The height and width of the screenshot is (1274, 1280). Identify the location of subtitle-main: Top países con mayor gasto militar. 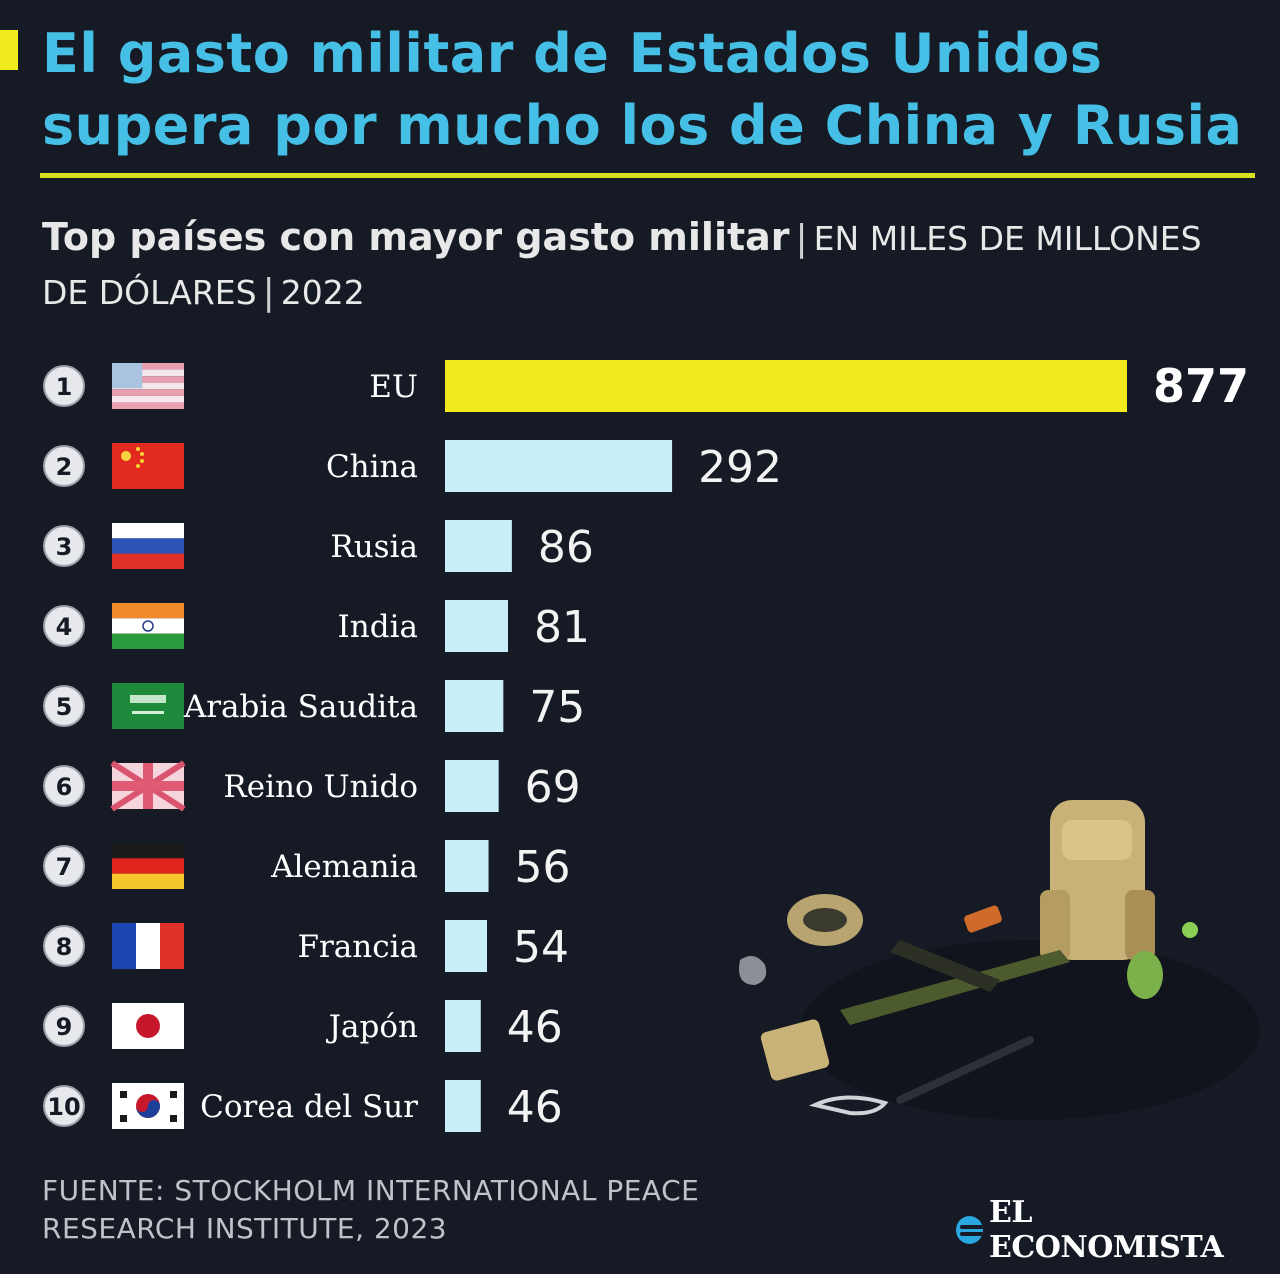
(416, 237).